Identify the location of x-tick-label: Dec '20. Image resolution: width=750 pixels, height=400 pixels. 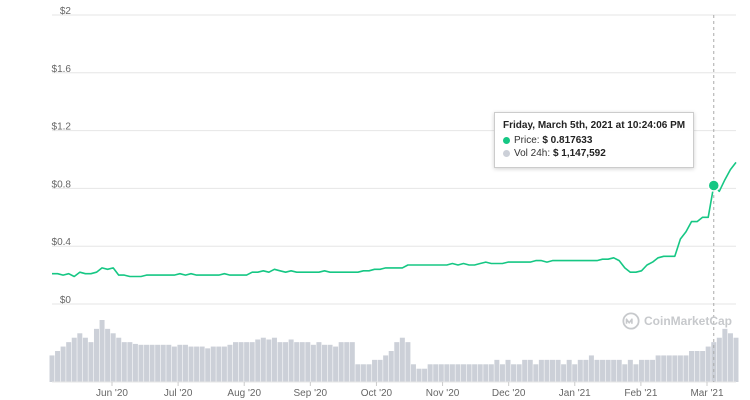
(509, 393).